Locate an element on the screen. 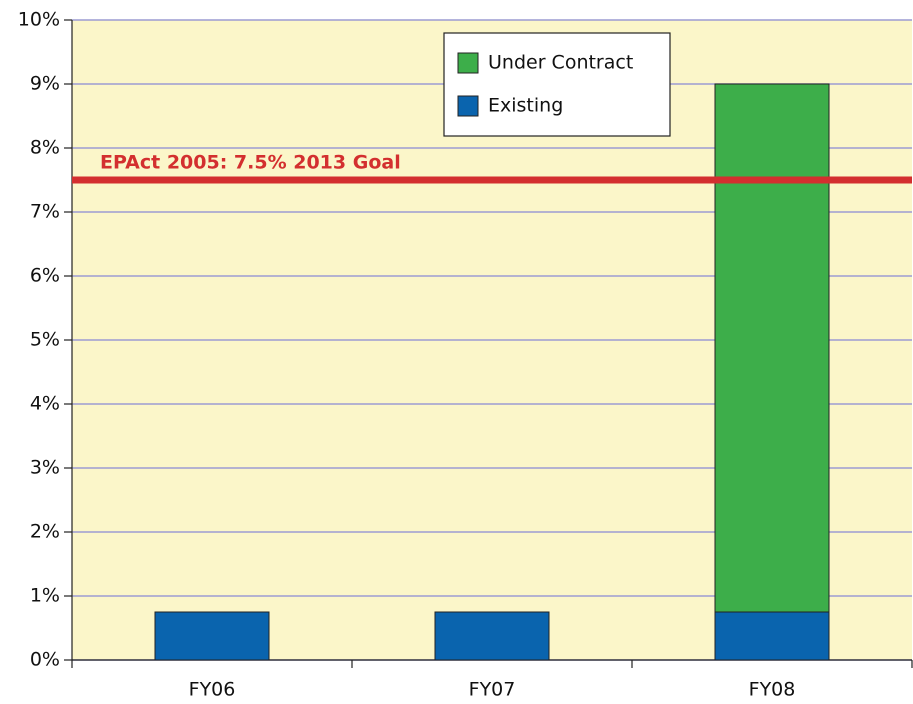  x-tick-label: FY06 is located at coordinates (212, 690).